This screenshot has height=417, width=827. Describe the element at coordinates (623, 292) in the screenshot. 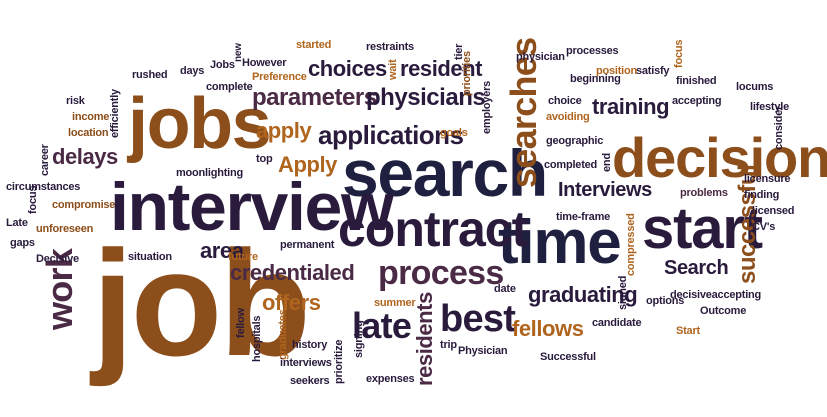

I see `word-signed: signed` at that location.